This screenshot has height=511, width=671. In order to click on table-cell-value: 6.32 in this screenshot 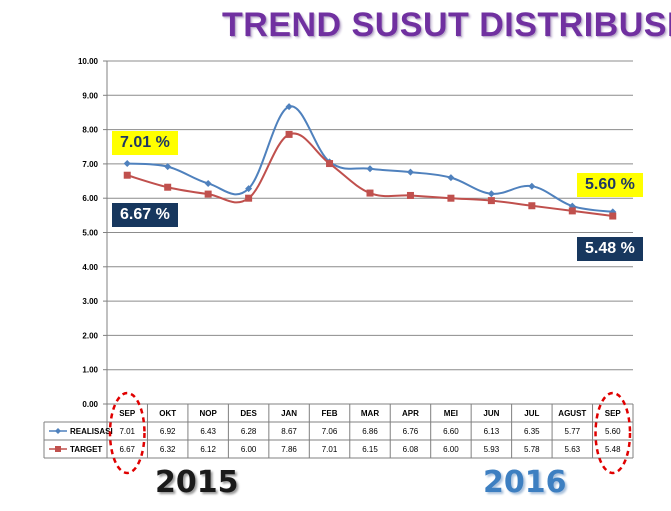, I will do `click(168, 449)`.